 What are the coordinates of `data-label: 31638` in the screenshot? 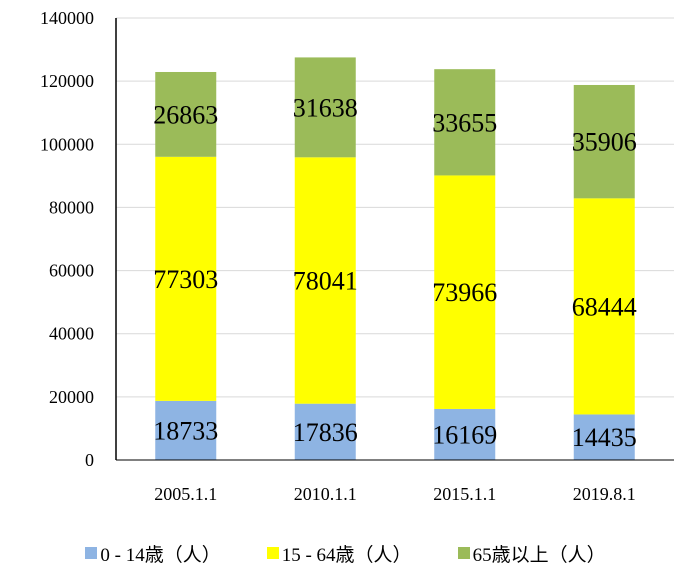 It's located at (325, 107).